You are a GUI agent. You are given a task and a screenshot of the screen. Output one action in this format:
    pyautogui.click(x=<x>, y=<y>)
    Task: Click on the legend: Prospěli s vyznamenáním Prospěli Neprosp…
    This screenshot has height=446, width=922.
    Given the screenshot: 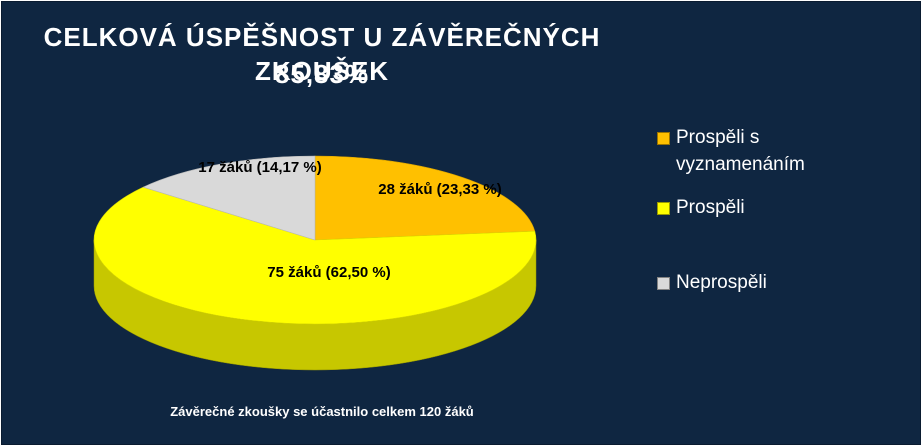 What is the action you would take?
    pyautogui.click(x=782, y=210)
    